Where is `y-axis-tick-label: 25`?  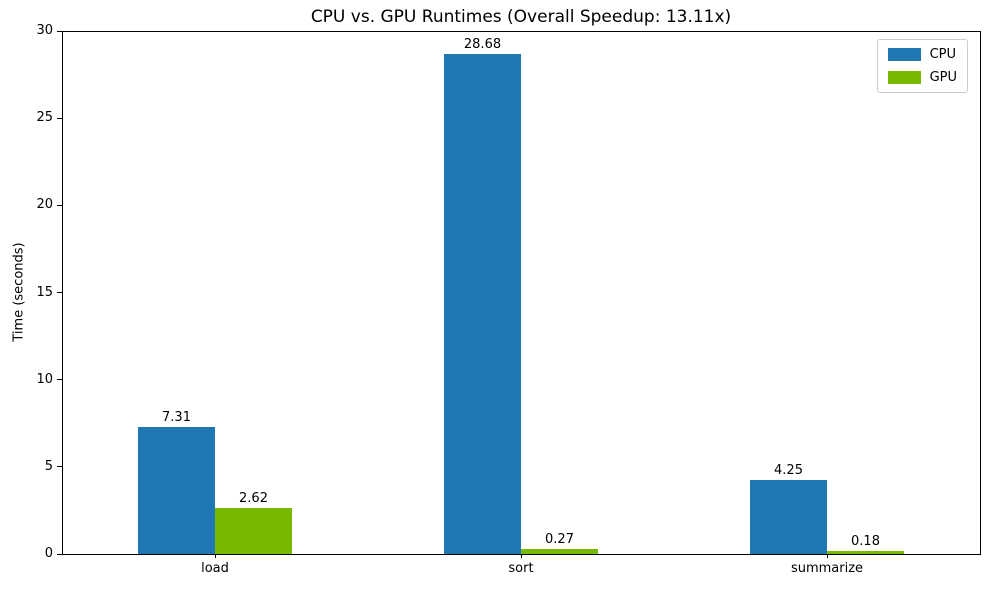 y-axis-tick-label: 25 is located at coordinates (44, 118).